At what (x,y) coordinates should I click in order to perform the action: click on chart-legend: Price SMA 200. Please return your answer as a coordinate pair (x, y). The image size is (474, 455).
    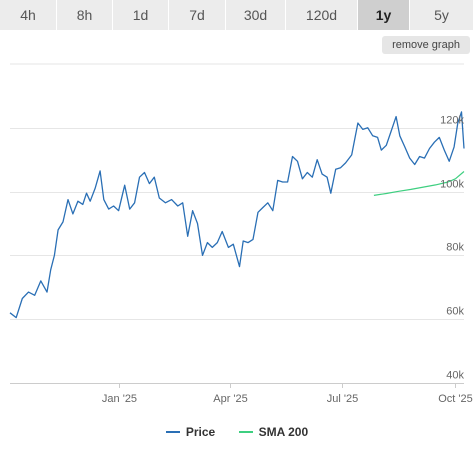
    Looking at the image, I should click on (237, 430).